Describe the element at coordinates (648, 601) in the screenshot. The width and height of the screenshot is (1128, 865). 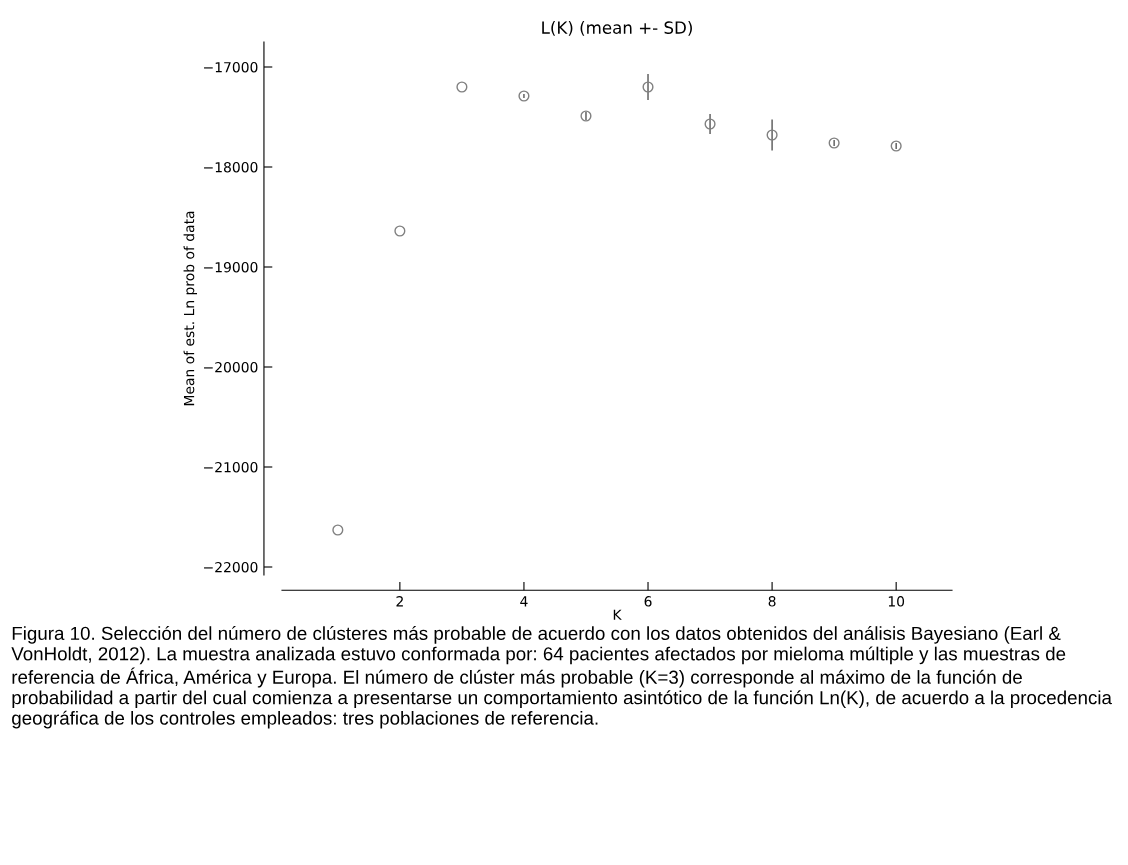
I see `x-tick-label: 6` at that location.